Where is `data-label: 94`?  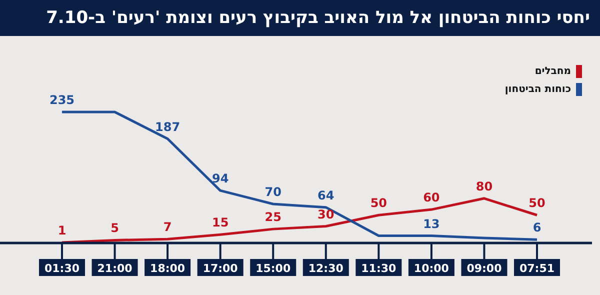
data-label: 94 is located at coordinates (220, 179).